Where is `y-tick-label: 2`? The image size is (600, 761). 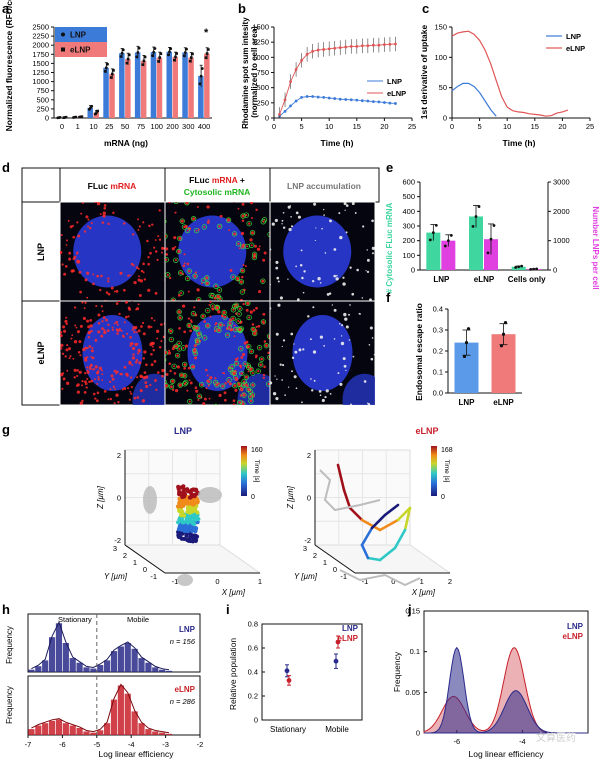
y-tick-label: 2 is located at coordinates (125, 555).